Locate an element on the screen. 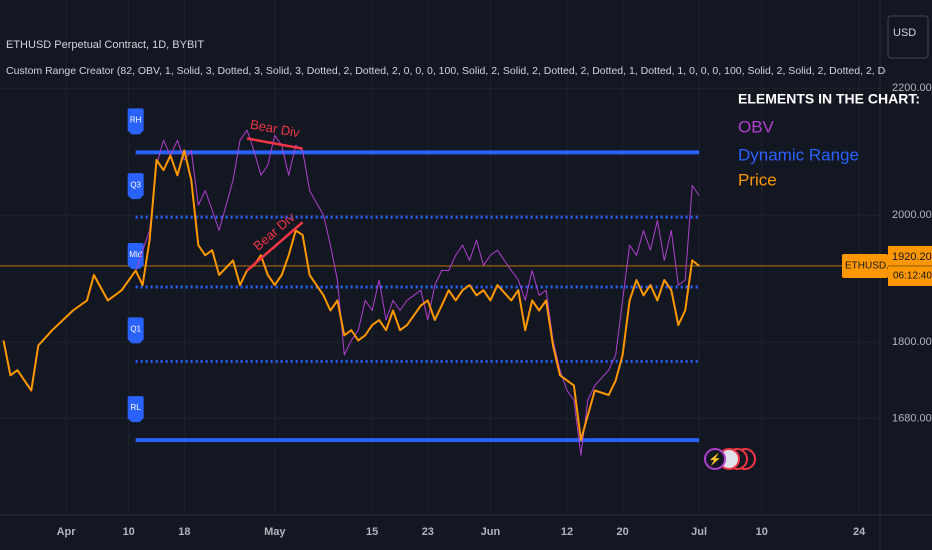  legend-entry: OBV is located at coordinates (756, 126).